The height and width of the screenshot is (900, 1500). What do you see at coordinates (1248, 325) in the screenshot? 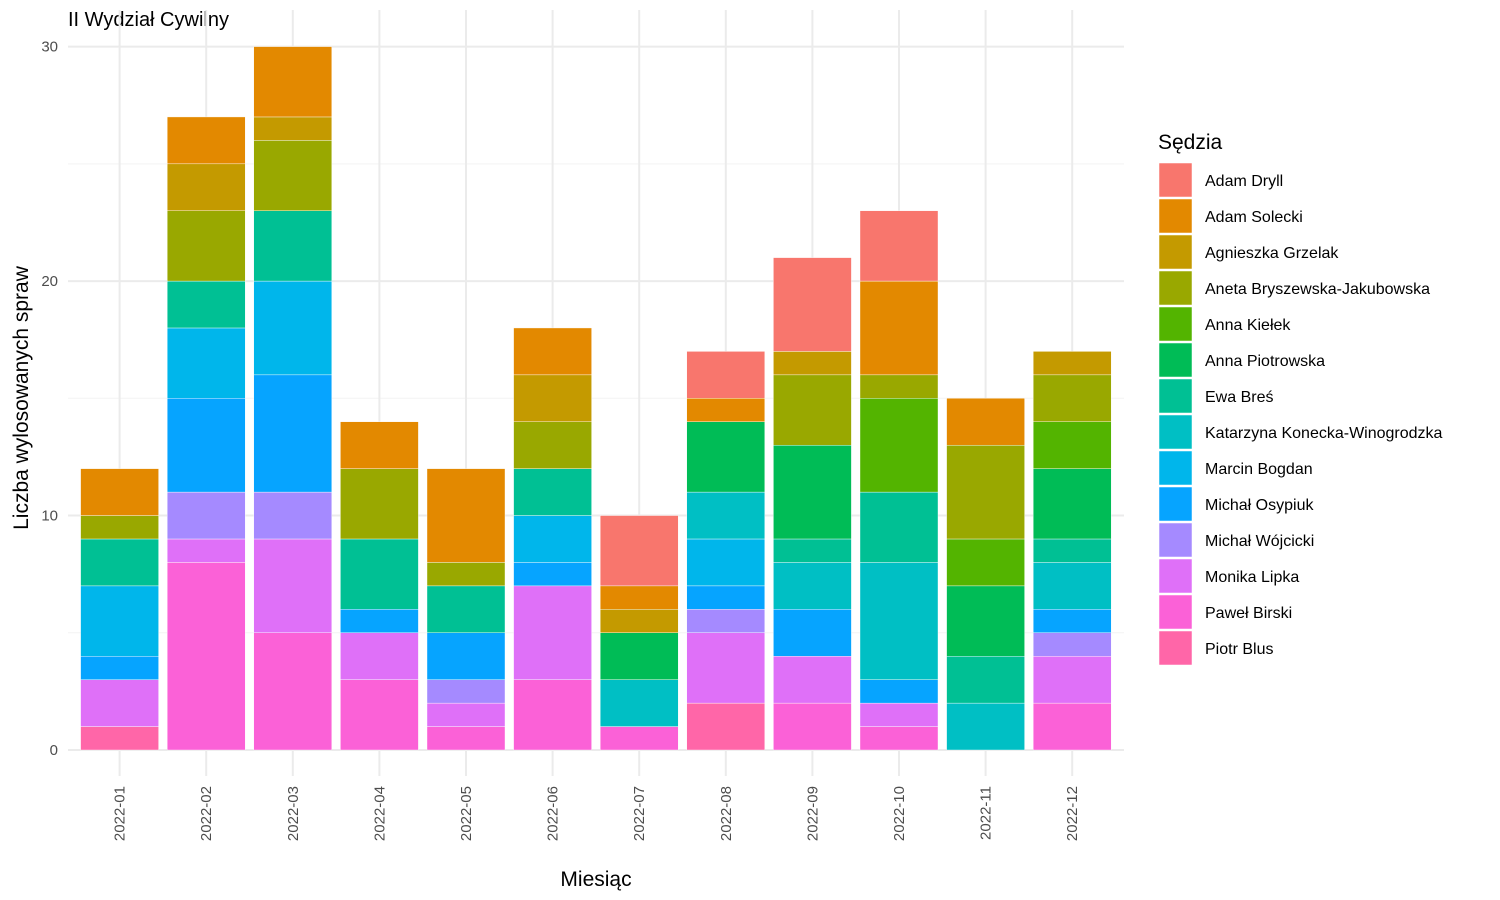
I see `legend-label-anna-kielek: Anna Kiełek` at bounding box center [1248, 325].